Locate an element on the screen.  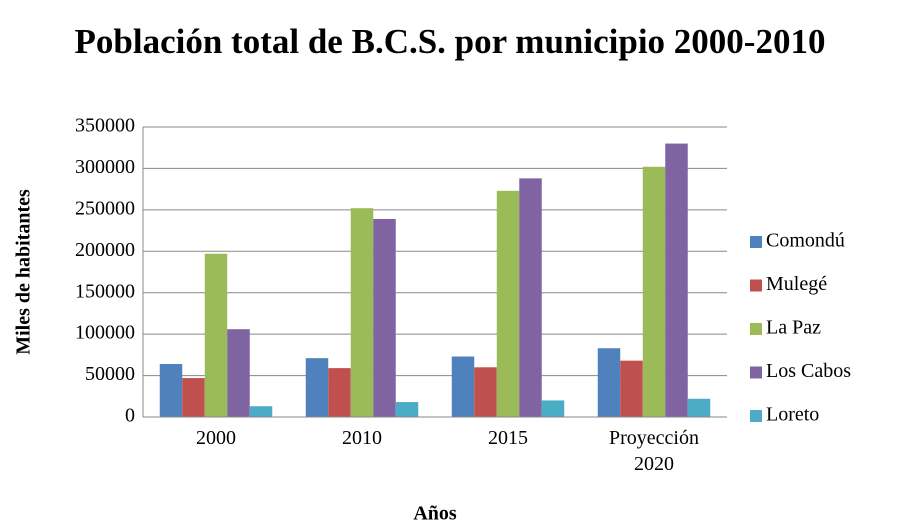
y-axis-label: Miles de habitantes is located at coordinates (24, 272).